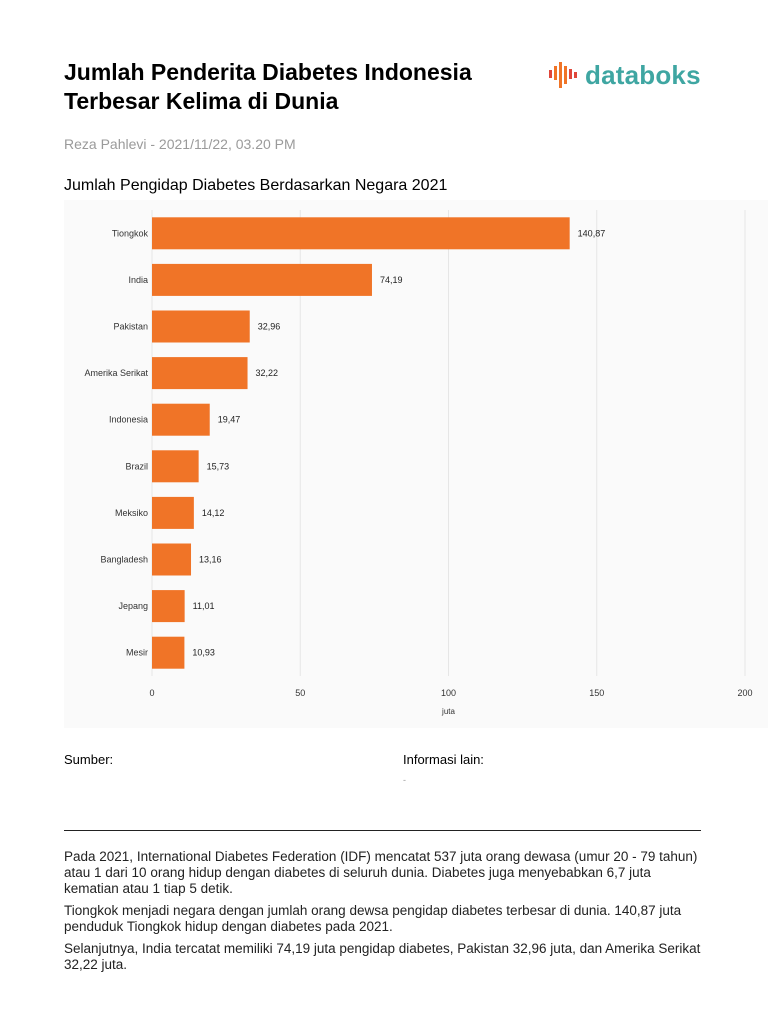 The width and height of the screenshot is (768, 1024). Describe the element at coordinates (382, 830) in the screenshot. I see `divider` at that location.